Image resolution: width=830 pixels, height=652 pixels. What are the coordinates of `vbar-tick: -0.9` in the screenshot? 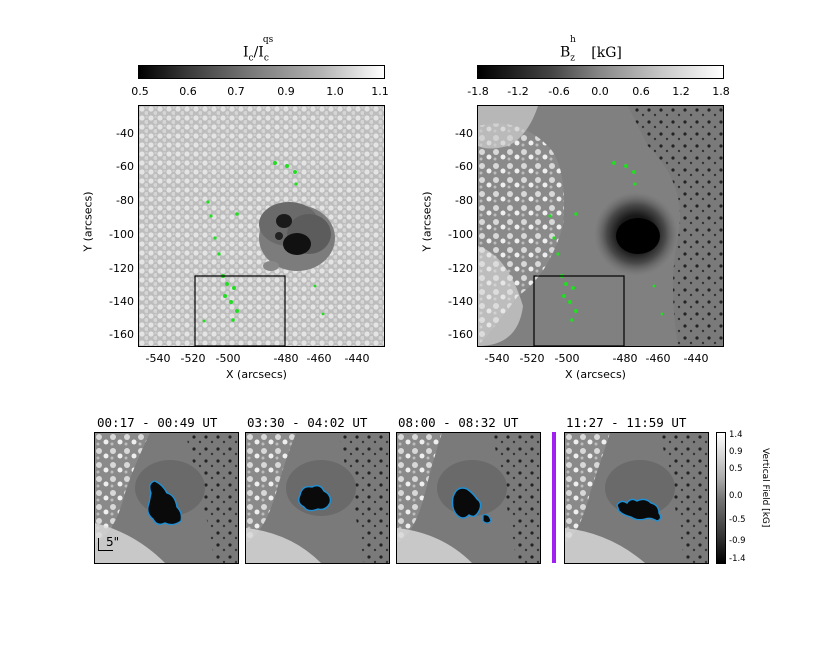 It's located at (737, 541).